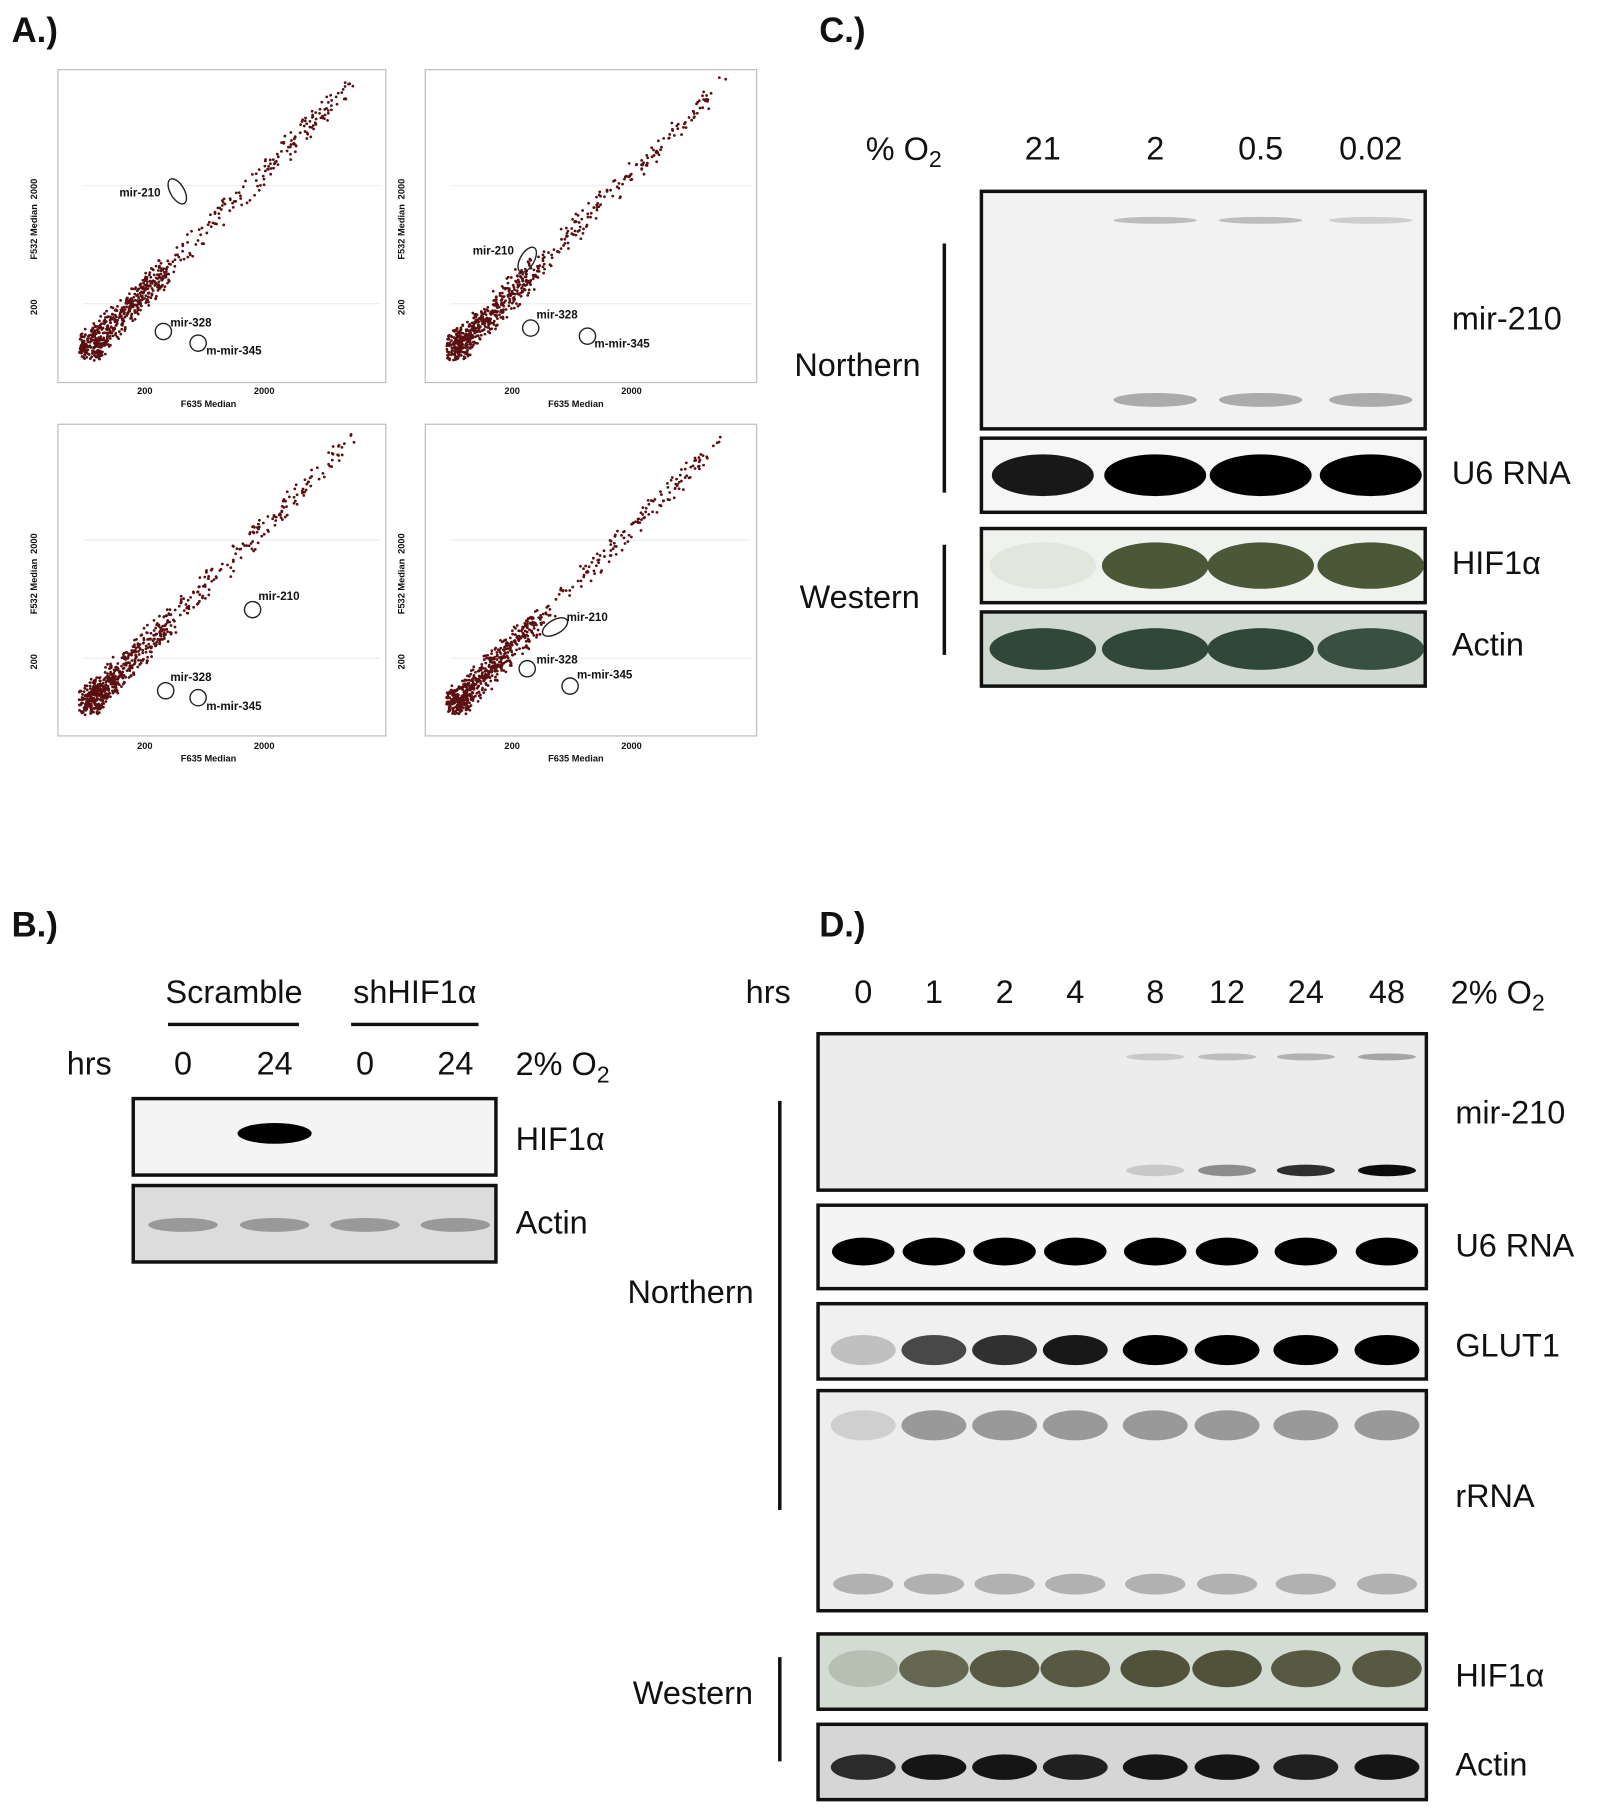  What do you see at coordinates (690, 1292) in the screenshot?
I see `group-label: Northern` at bounding box center [690, 1292].